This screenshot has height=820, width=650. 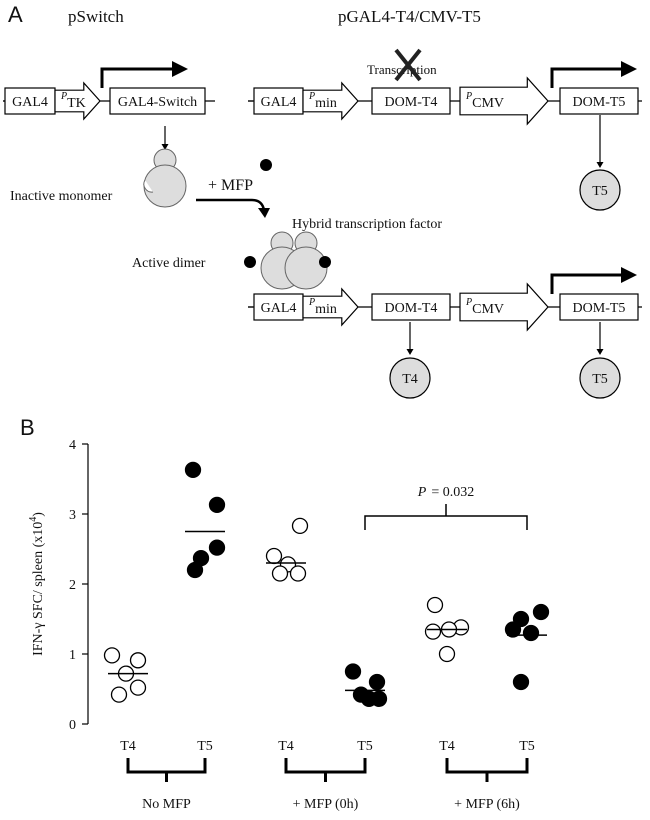 What do you see at coordinates (230, 185) in the screenshot?
I see `ligand-label: + MFP` at bounding box center [230, 185].